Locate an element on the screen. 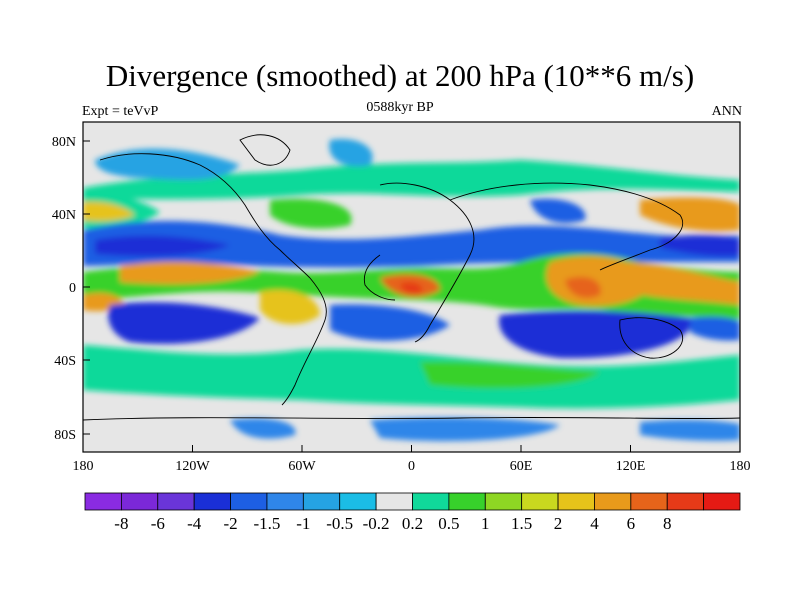 The image size is (800, 600). lon-tick-label: 120E is located at coordinates (631, 466).